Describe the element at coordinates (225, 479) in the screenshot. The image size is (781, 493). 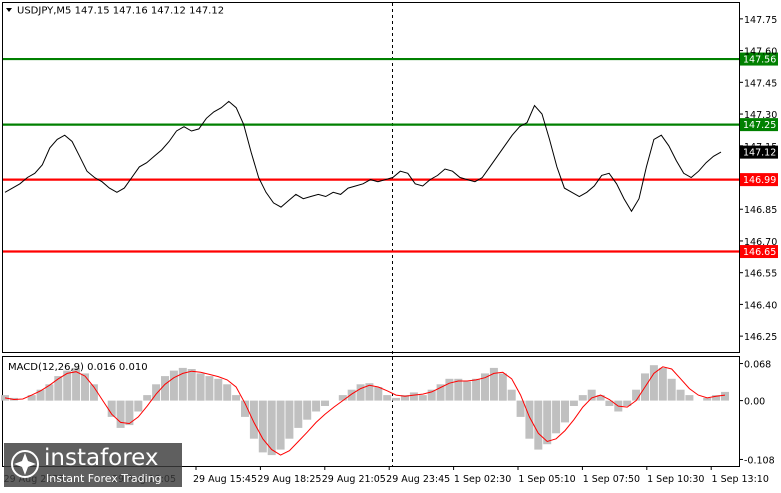
I see `time-axis-label: 29 Aug 15:45` at that location.